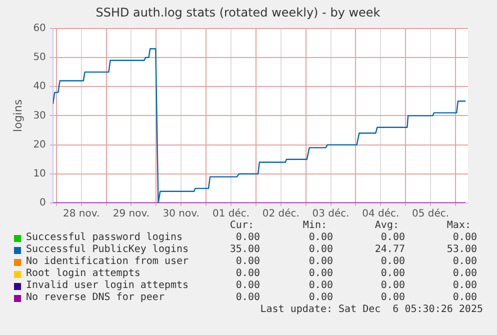  I want to click on x-tick-label: 02 déc., so click(281, 214).